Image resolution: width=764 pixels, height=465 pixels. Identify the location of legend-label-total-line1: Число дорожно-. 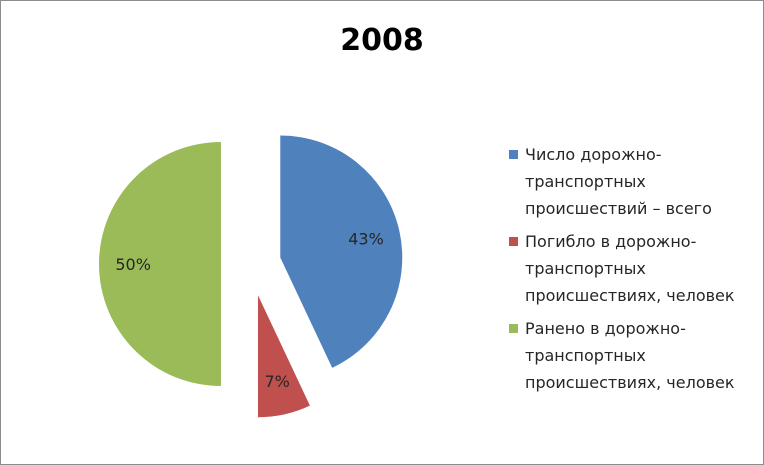
(593, 154).